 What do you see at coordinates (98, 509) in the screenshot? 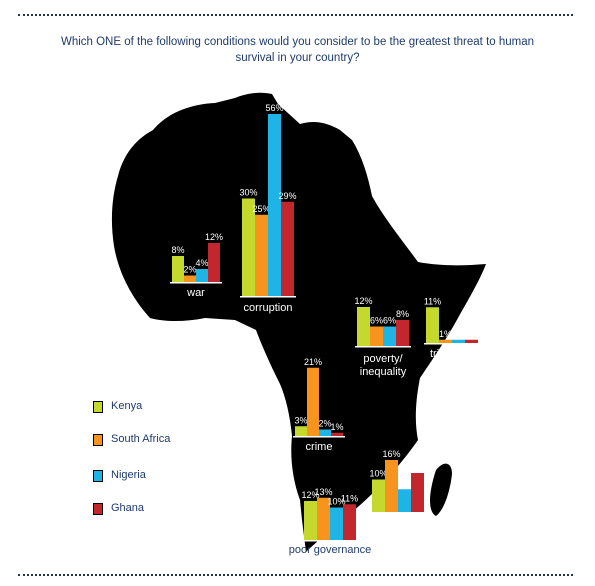
I see `legend-swatch-ghana` at bounding box center [98, 509].